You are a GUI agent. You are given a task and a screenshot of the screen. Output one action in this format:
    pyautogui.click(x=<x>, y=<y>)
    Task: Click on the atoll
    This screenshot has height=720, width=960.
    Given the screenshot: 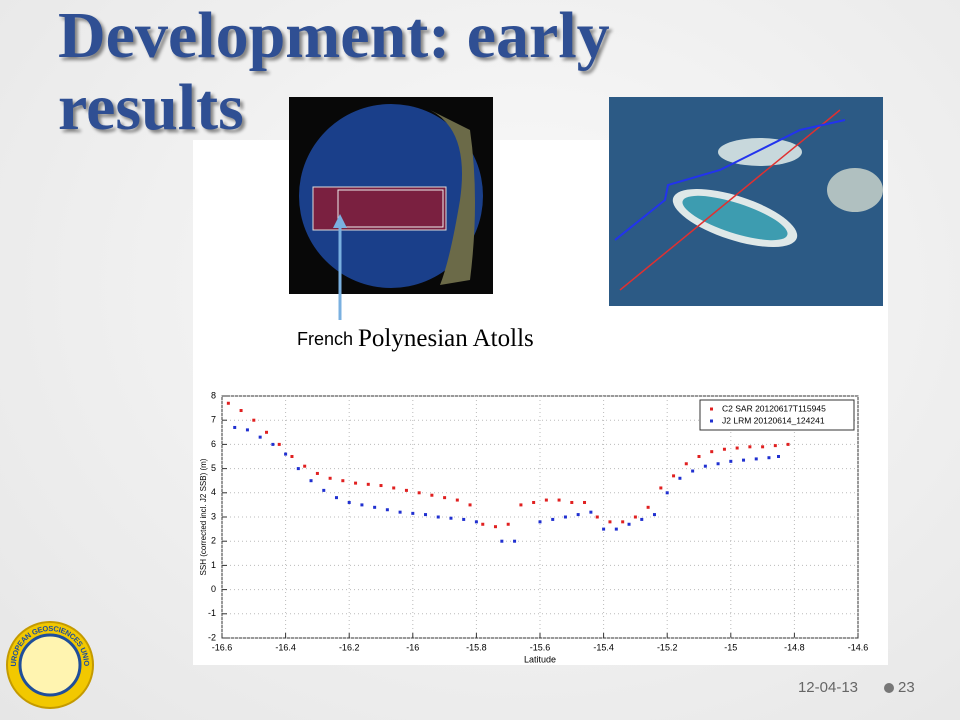 What is the action you would take?
    pyautogui.click(x=855, y=190)
    